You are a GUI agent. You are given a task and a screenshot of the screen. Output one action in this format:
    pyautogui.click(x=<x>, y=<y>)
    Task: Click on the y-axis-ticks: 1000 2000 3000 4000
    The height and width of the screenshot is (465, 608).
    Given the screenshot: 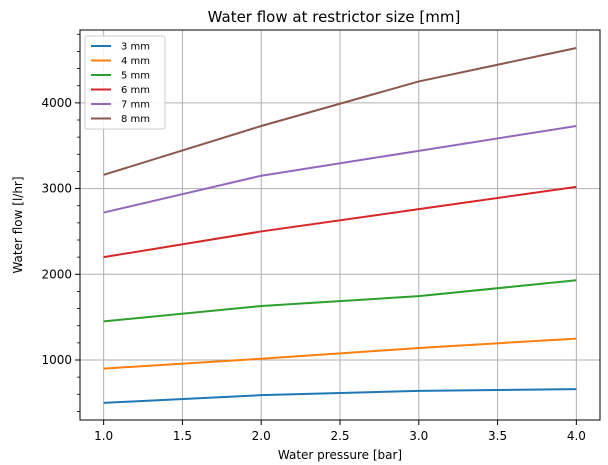 What is the action you would take?
    pyautogui.click(x=60, y=222)
    